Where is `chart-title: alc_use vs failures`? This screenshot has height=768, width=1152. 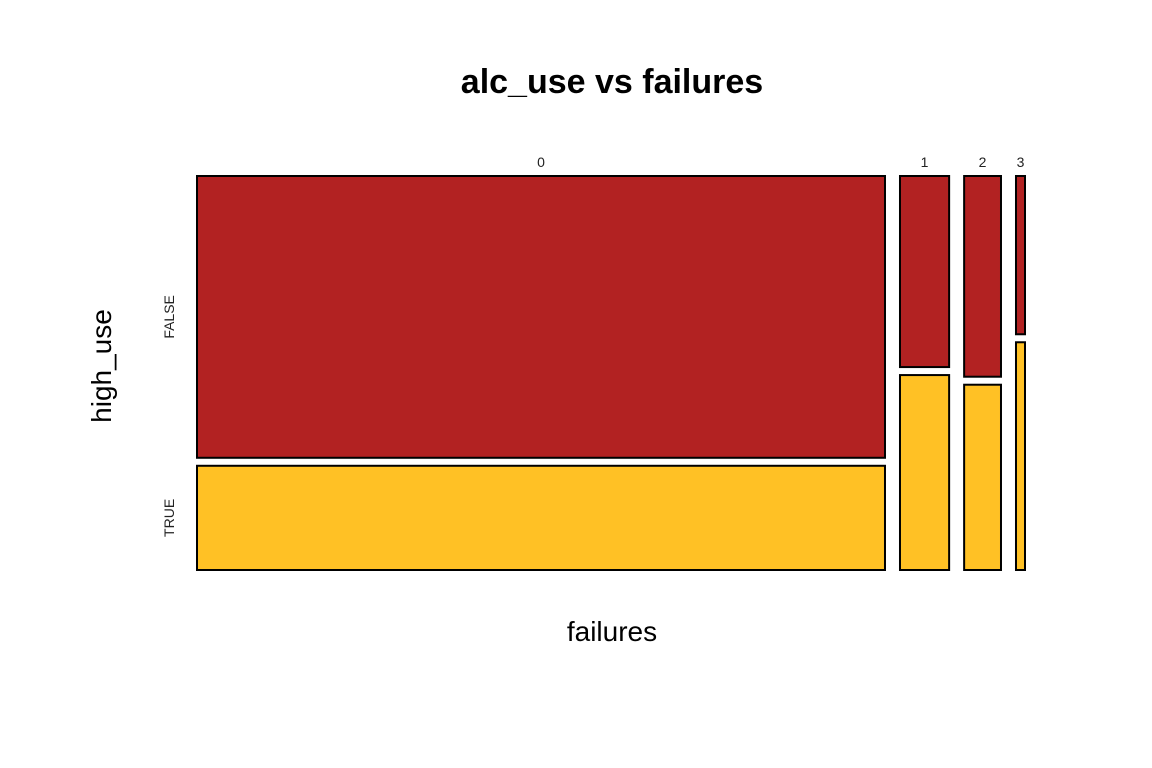 chart-title: alc_use vs failures is located at coordinates (612, 82).